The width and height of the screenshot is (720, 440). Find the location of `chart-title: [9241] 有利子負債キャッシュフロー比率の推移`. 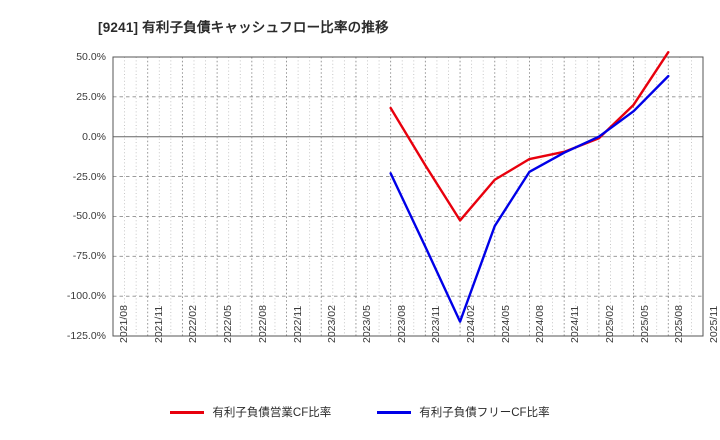

chart-title: [9241] 有利子負債キャッシュフロー比率の推移 is located at coordinates (243, 27).